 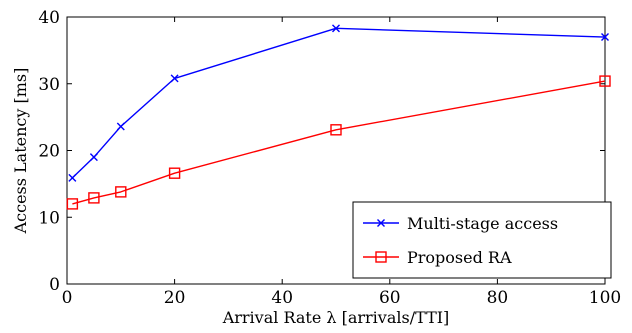 I want to click on legend-sample-proposed-ra, so click(x=381, y=257).